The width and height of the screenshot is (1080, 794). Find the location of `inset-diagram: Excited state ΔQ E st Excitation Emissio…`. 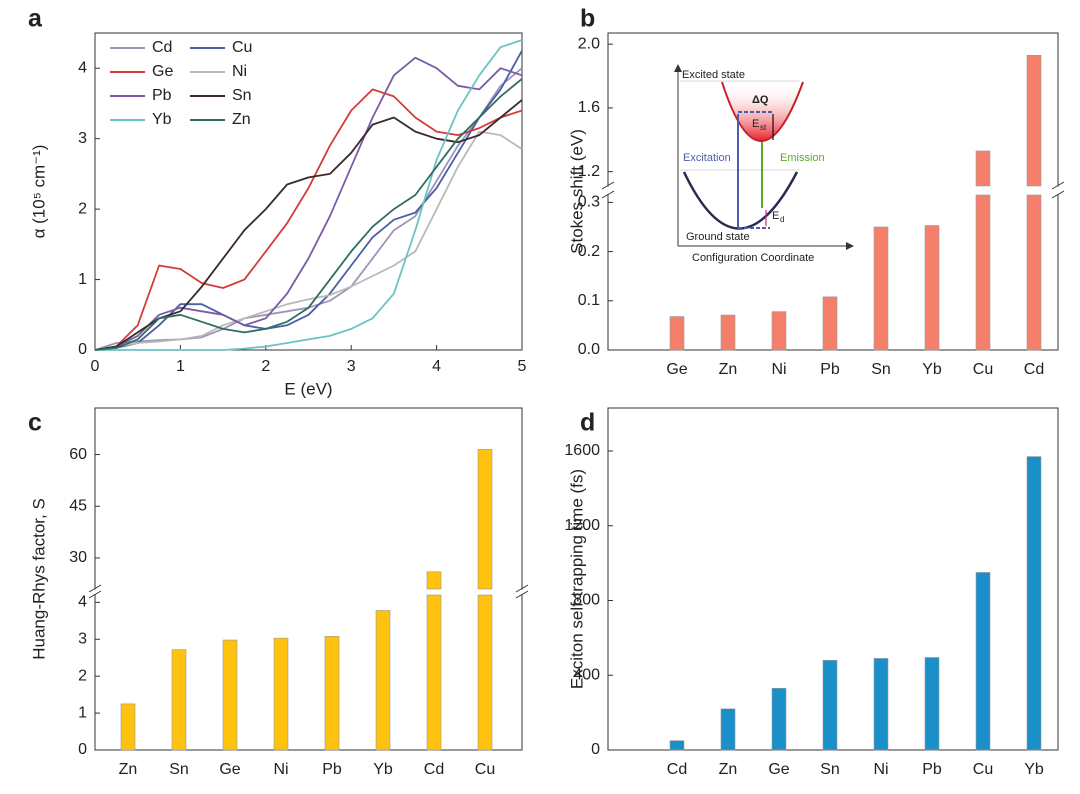

inset-diagram: Excited state ΔQ E st Excitation Emissio… is located at coordinates (764, 164).